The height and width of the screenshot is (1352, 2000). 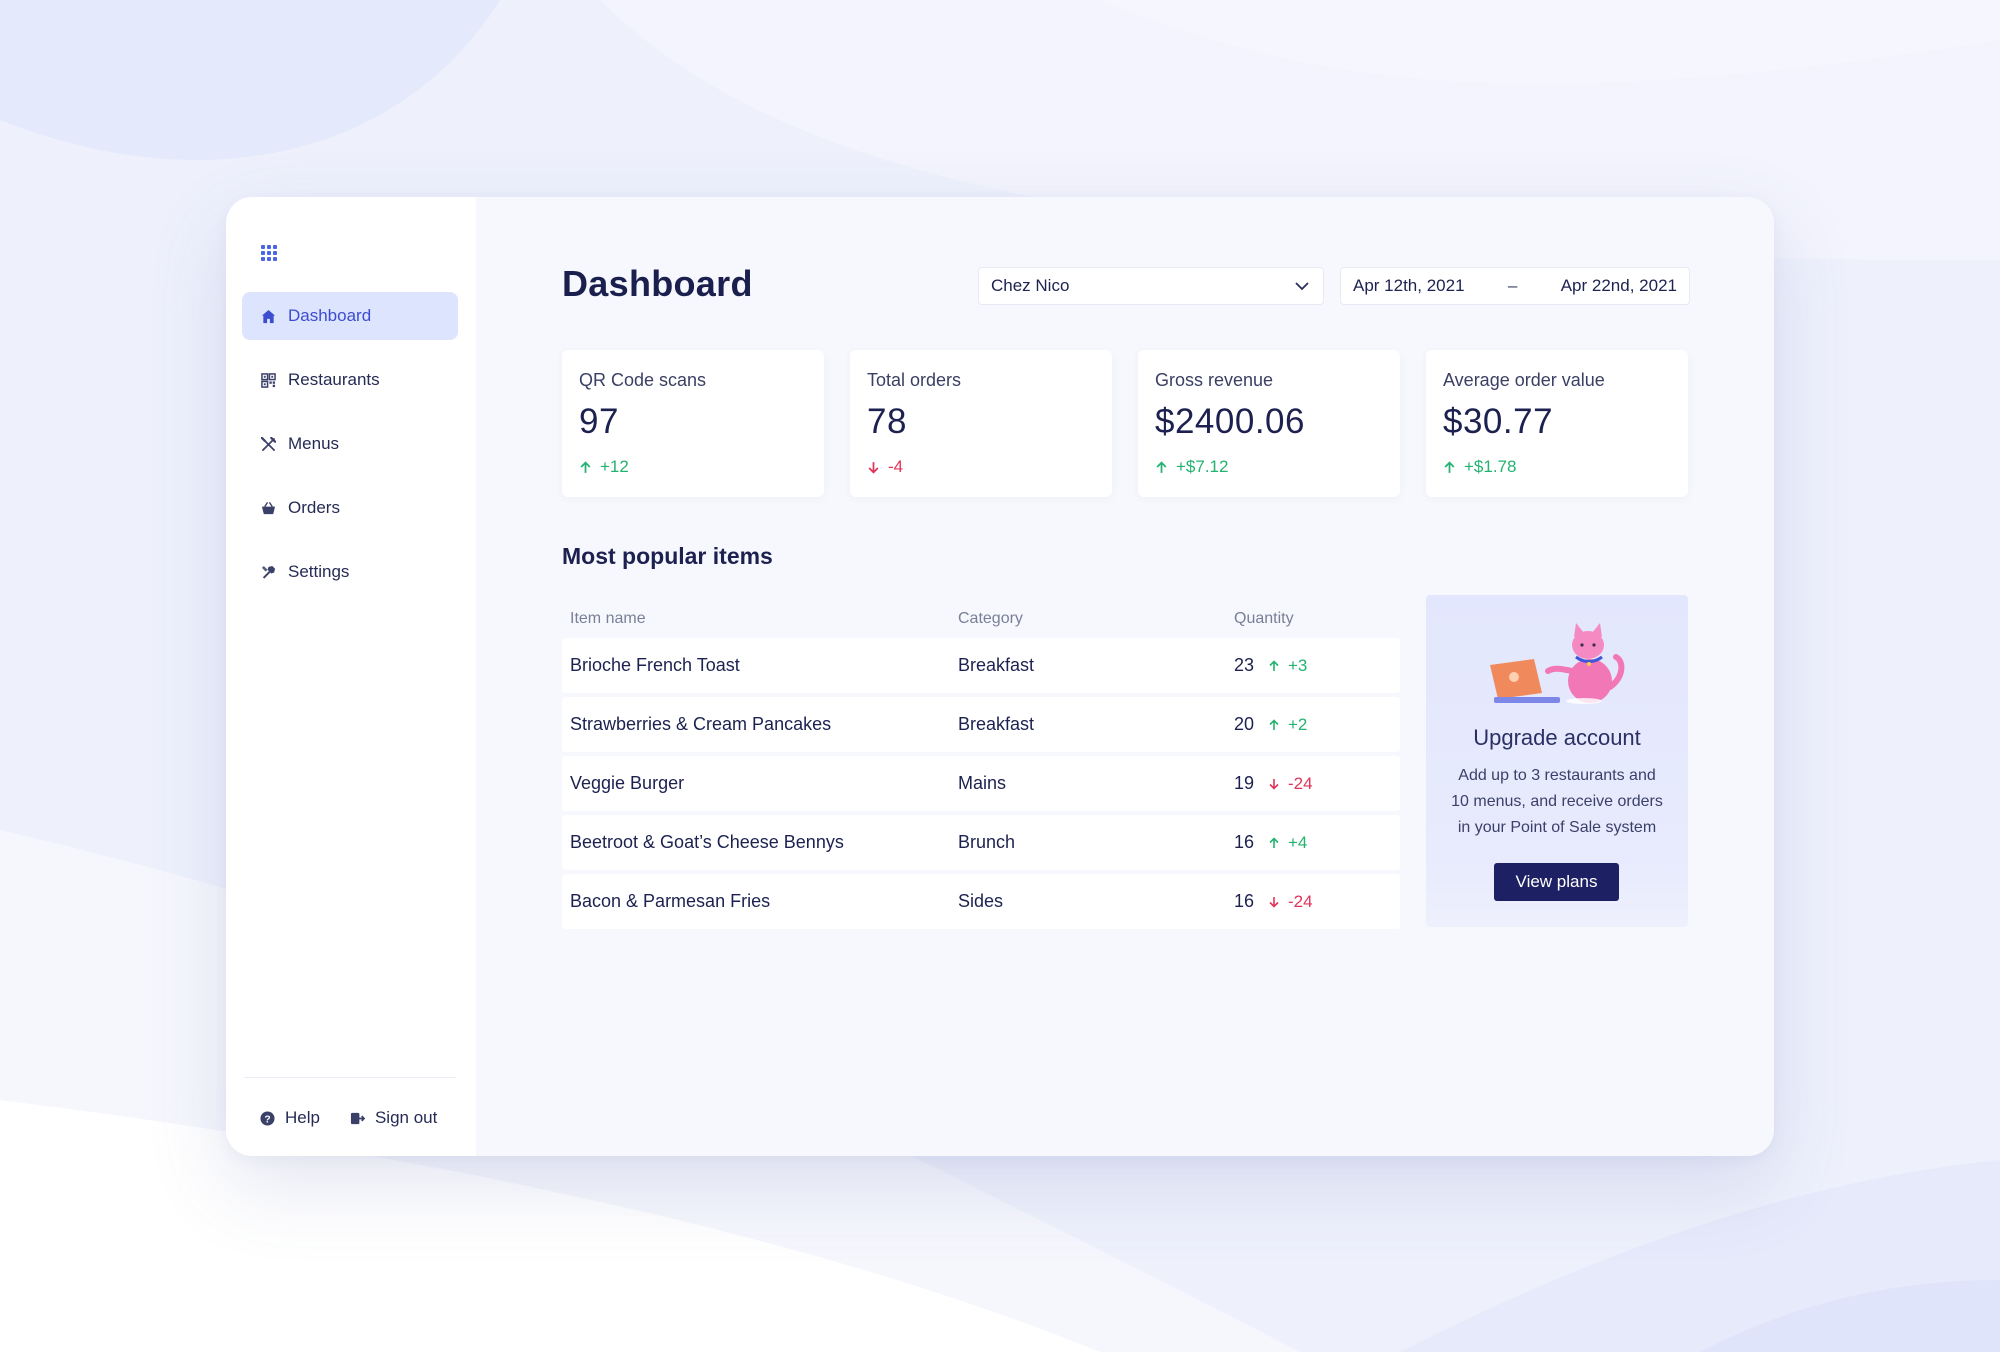 I want to click on section-title: Most popular items, so click(x=667, y=556).